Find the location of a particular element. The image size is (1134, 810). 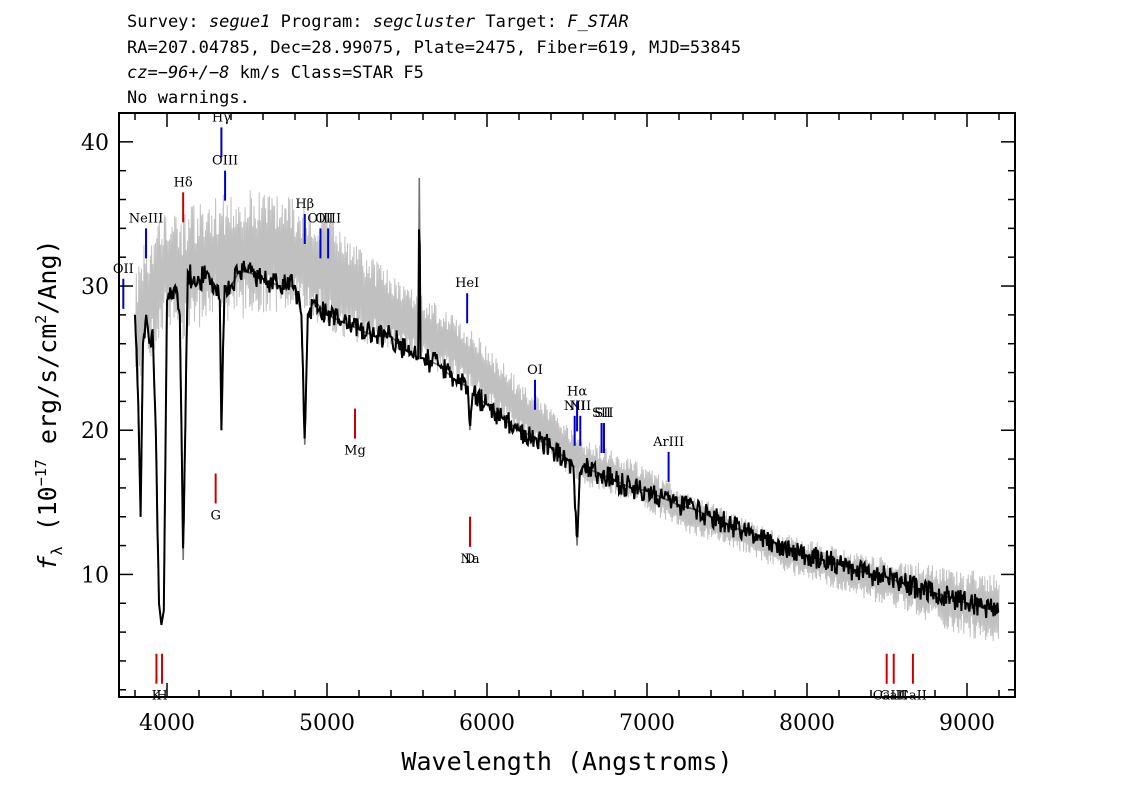

y-tick-label-30: 30 is located at coordinates (95, 287).